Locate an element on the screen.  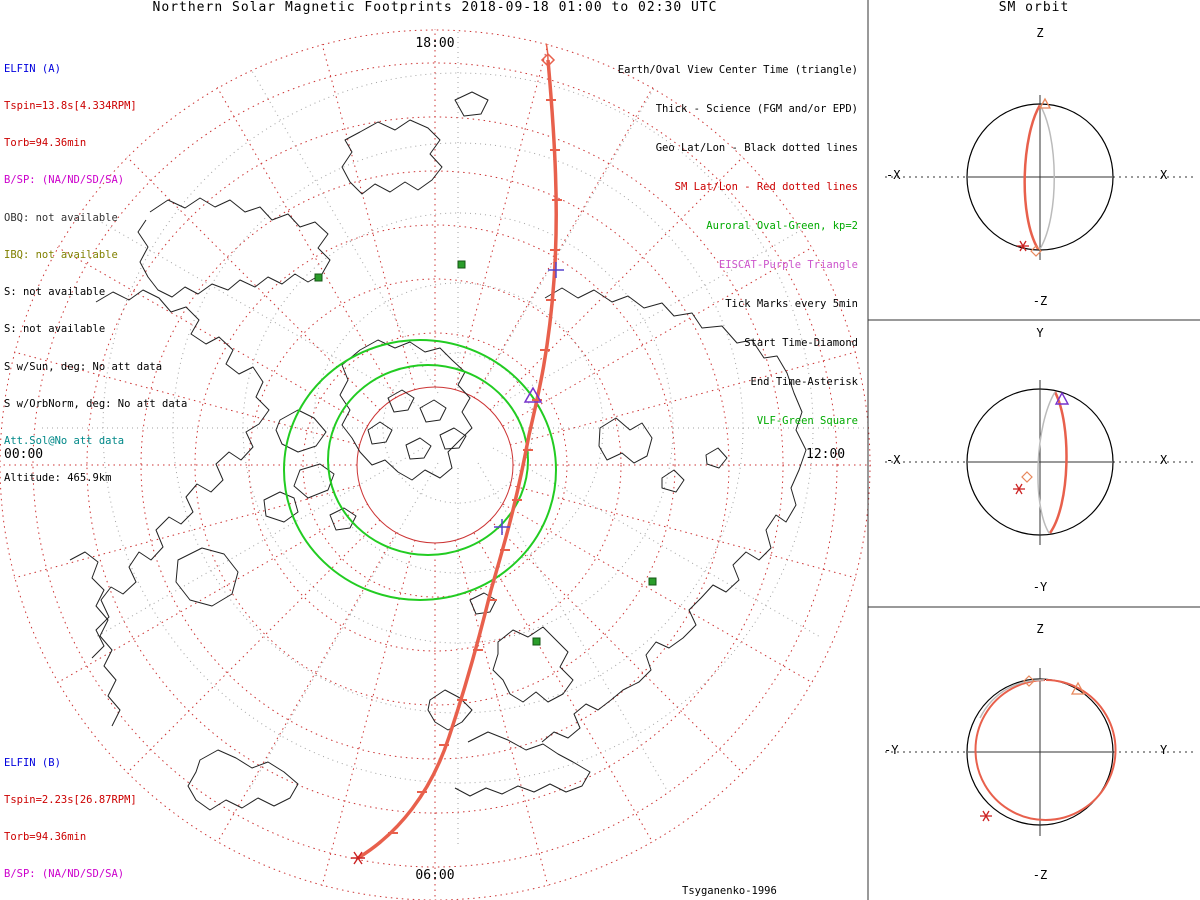
info-line: Tspin=2.23s[26.87RPM] is located at coordinates (70, 800).